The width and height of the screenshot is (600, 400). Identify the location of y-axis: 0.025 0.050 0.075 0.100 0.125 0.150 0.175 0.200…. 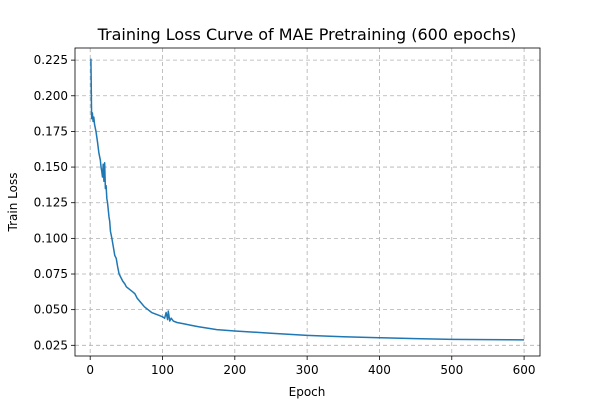
(54, 202).